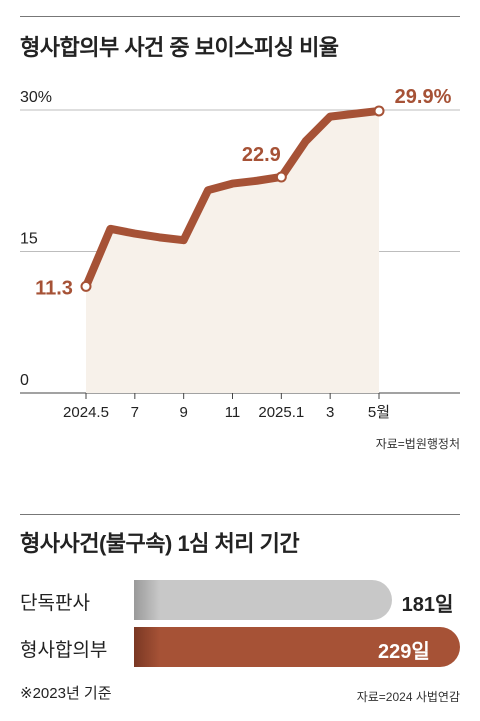  Describe the element at coordinates (54, 288) in the screenshot. I see `data-label: 11.3` at that location.